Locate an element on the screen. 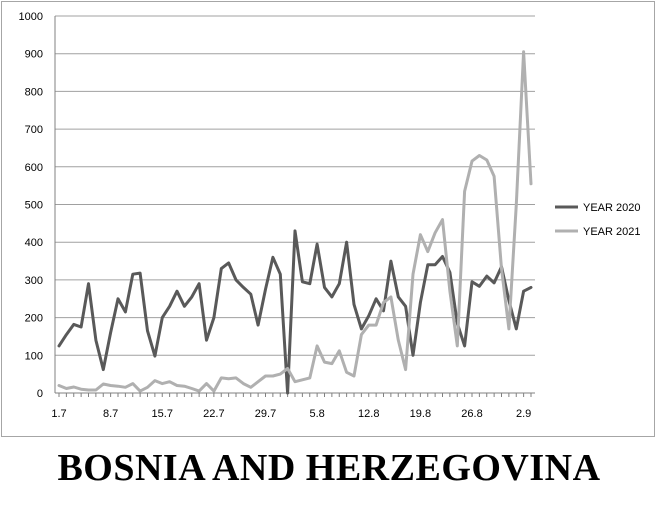  x-tick-label: 22.7 is located at coordinates (213, 414).